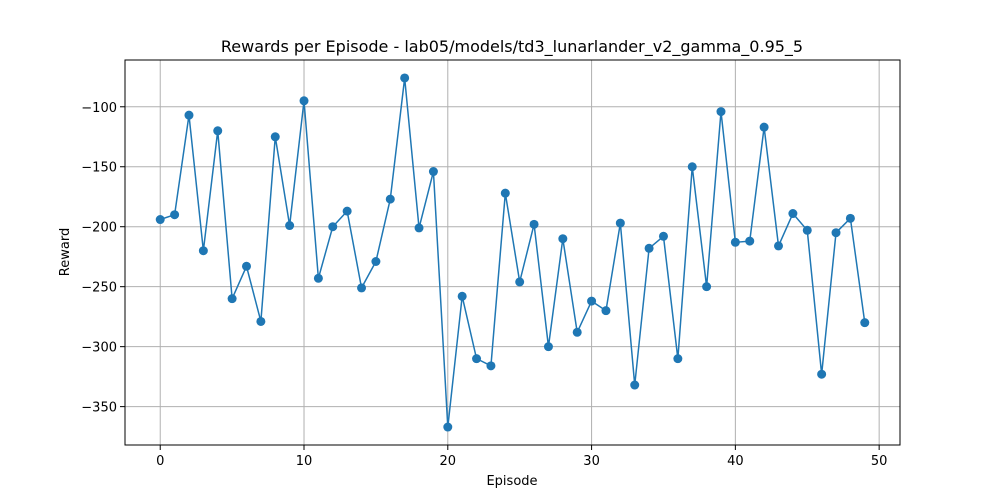  Describe the element at coordinates (879, 461) in the screenshot. I see `x-tick-label: 50` at that location.